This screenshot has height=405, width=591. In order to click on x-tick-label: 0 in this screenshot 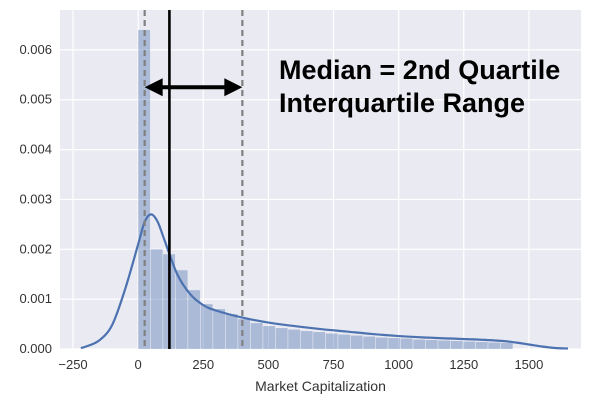, I will do `click(138, 364)`.